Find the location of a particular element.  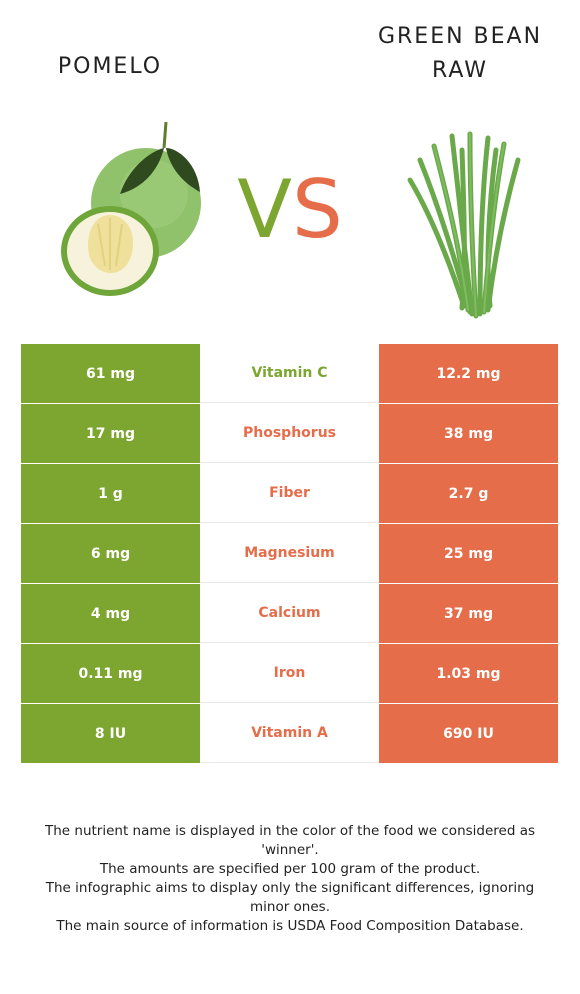

nutrient-name-cell: Fiber is located at coordinates (289, 493).